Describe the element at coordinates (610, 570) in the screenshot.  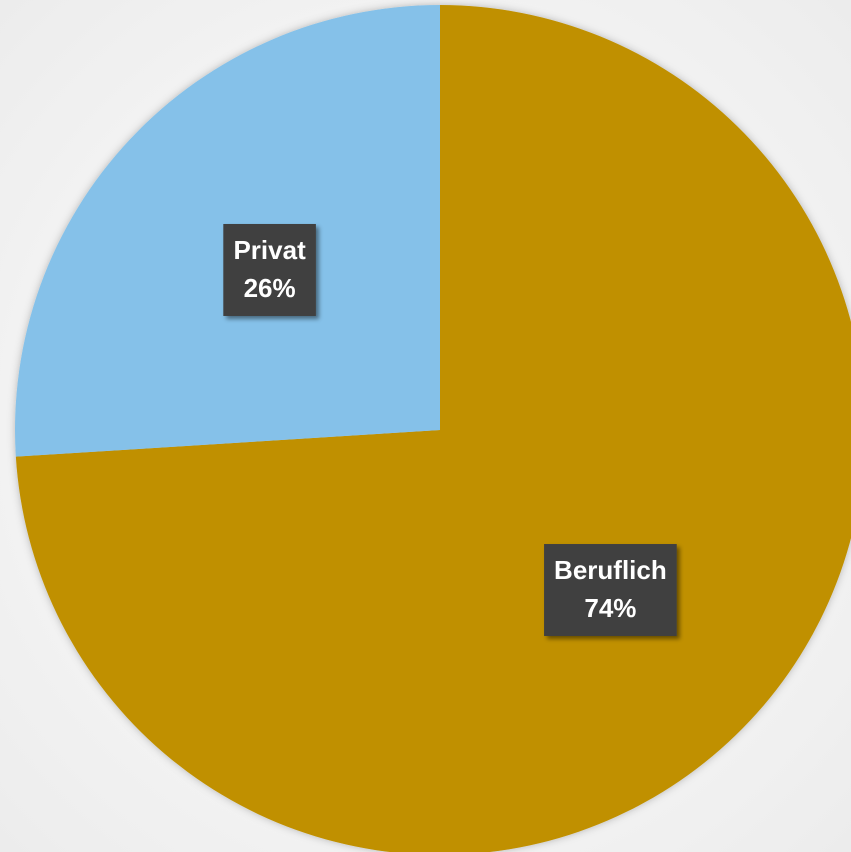
I see `label-name: Beruflich` at that location.